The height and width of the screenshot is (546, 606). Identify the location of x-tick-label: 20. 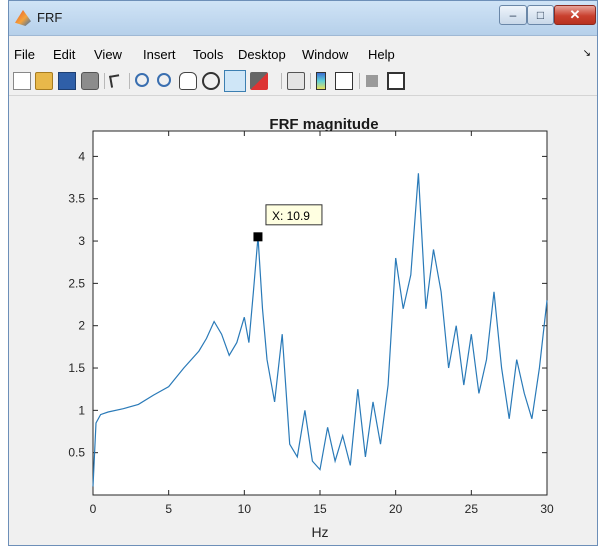
(396, 509).